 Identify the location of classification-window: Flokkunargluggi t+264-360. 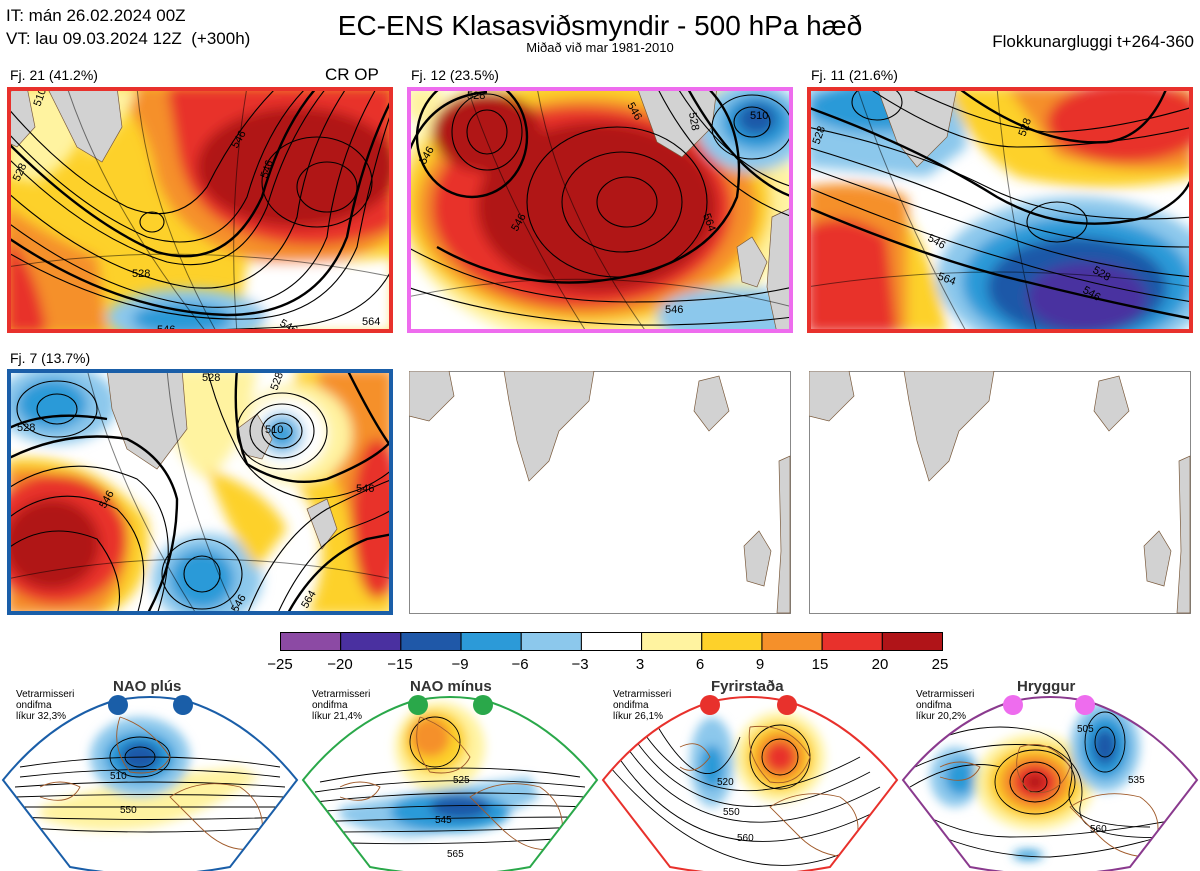
(1093, 41).